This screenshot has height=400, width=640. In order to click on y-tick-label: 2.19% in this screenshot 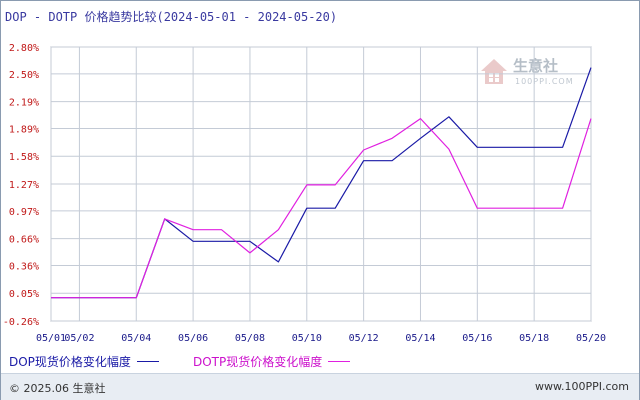, I will do `click(24, 103)`.